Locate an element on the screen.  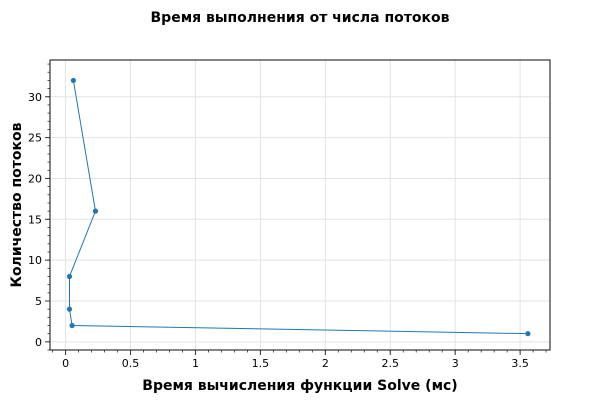
x-tick-label: 1.5 is located at coordinates (261, 363).